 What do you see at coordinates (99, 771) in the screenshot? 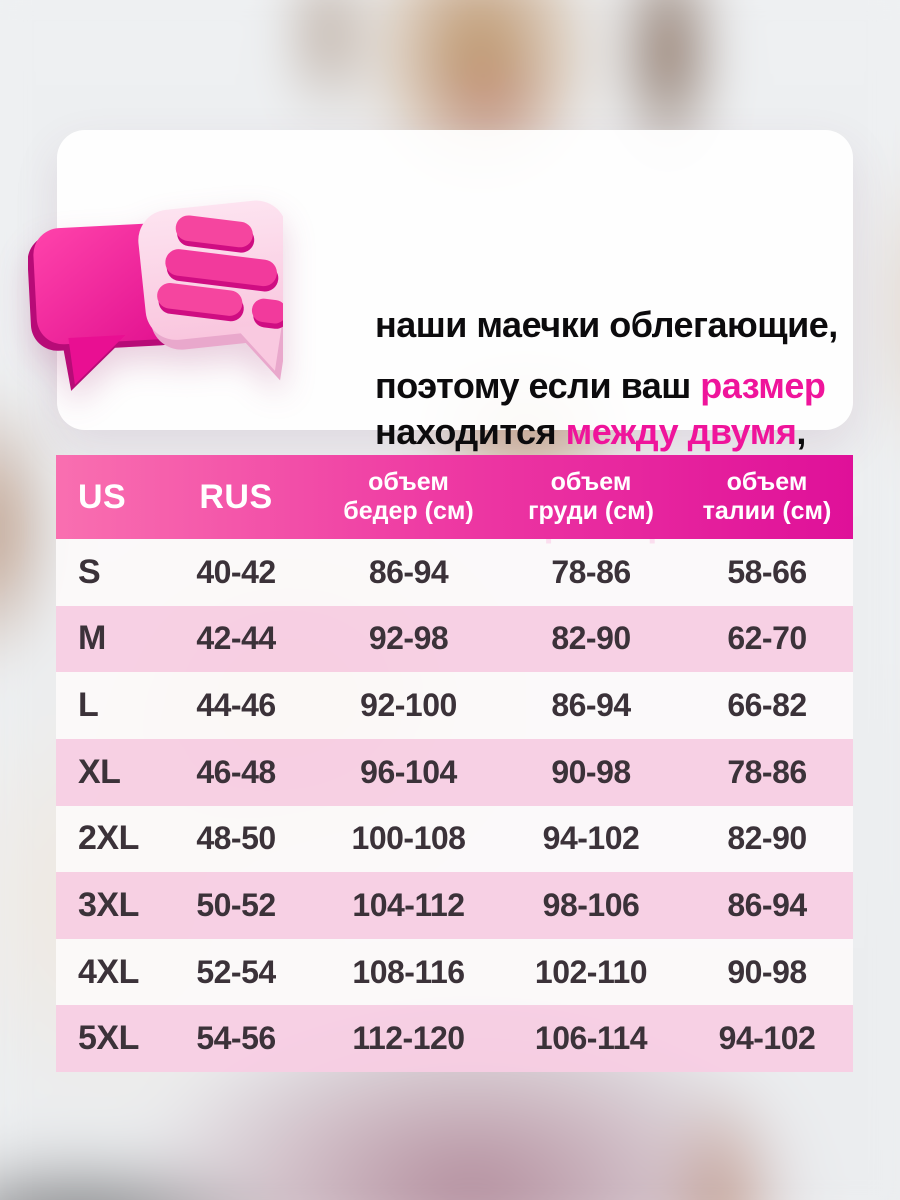
I see `size-label-cell: XL` at bounding box center [99, 771].